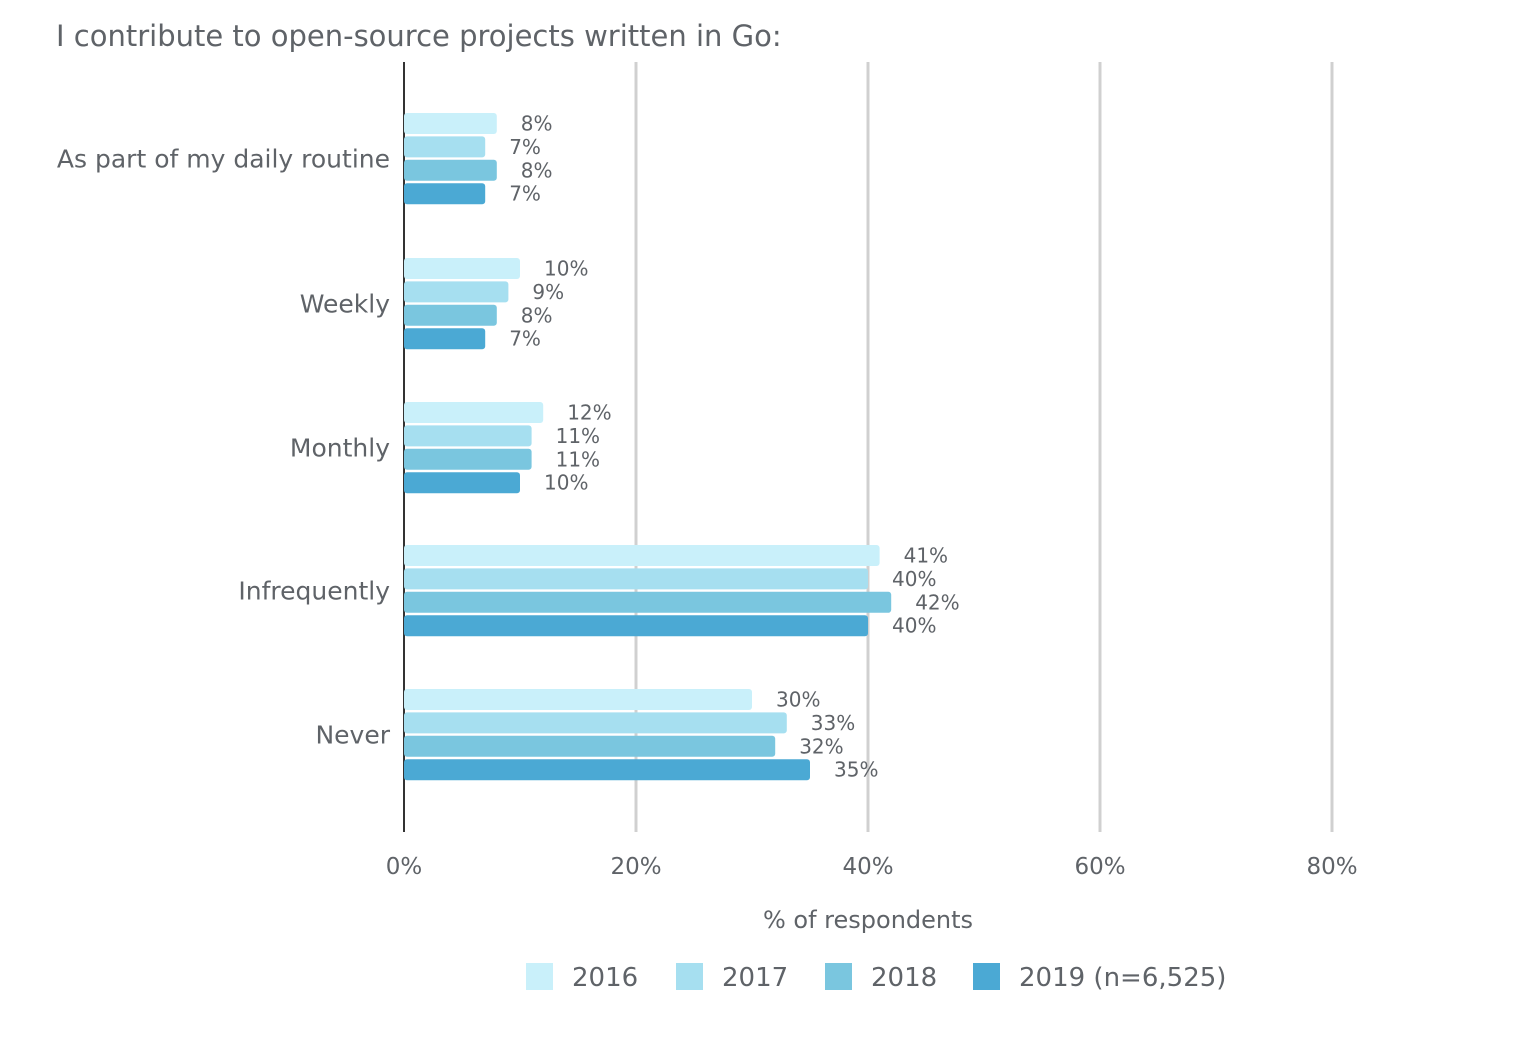 The image size is (1514, 1038). What do you see at coordinates (589, 413) in the screenshot?
I see `data-label: 12%` at bounding box center [589, 413].